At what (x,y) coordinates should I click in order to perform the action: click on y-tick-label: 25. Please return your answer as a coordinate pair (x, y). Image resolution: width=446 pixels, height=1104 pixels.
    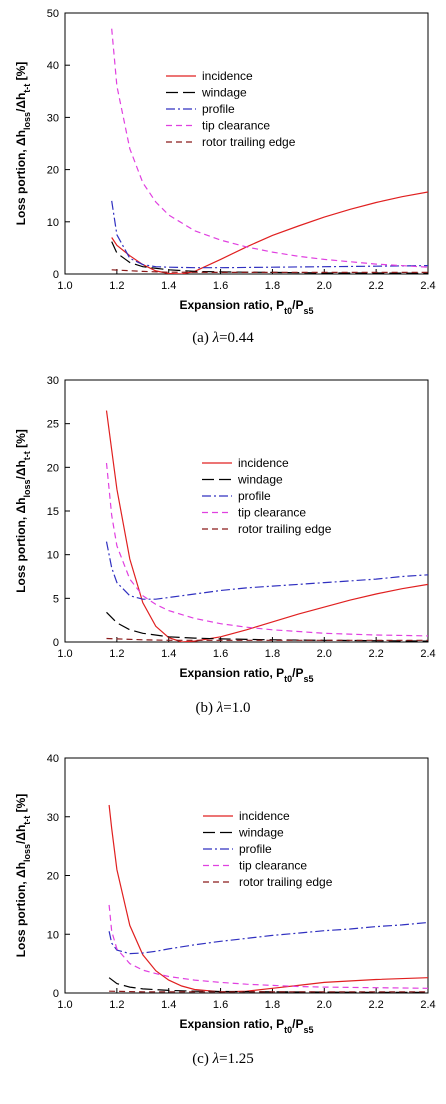
    Looking at the image, I should click on (53, 425).